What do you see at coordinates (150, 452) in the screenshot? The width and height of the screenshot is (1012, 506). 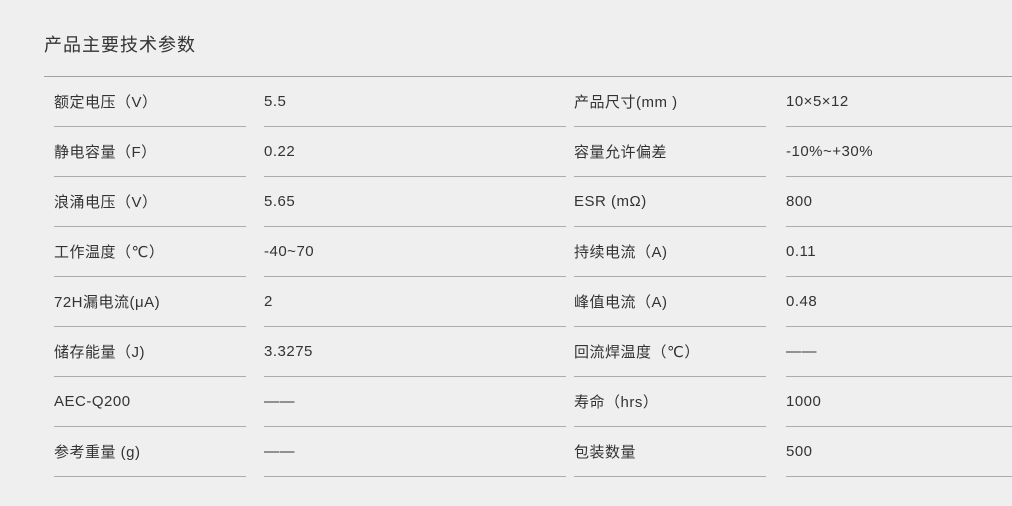 I see `param-label: 参考重量 (g)` at bounding box center [150, 452].